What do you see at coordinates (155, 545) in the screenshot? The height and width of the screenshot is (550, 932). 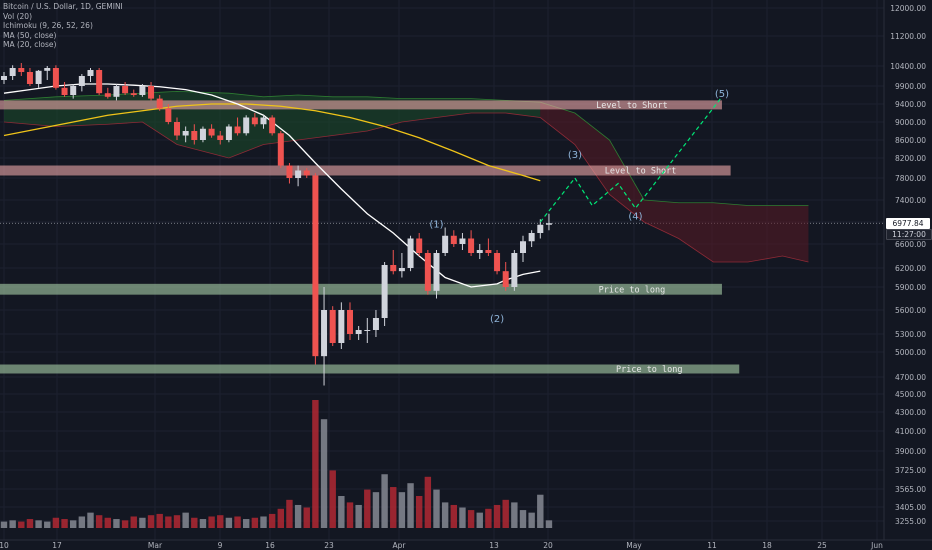 I see `time-tick-label: Mar` at bounding box center [155, 545].